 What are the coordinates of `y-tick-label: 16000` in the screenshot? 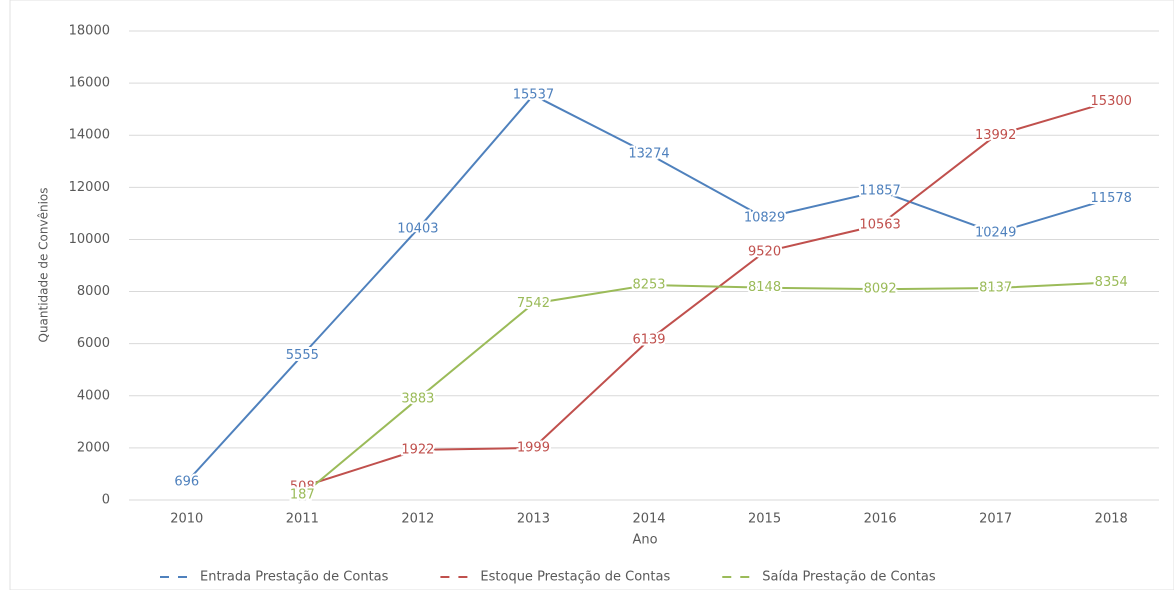 It's located at (89, 83).